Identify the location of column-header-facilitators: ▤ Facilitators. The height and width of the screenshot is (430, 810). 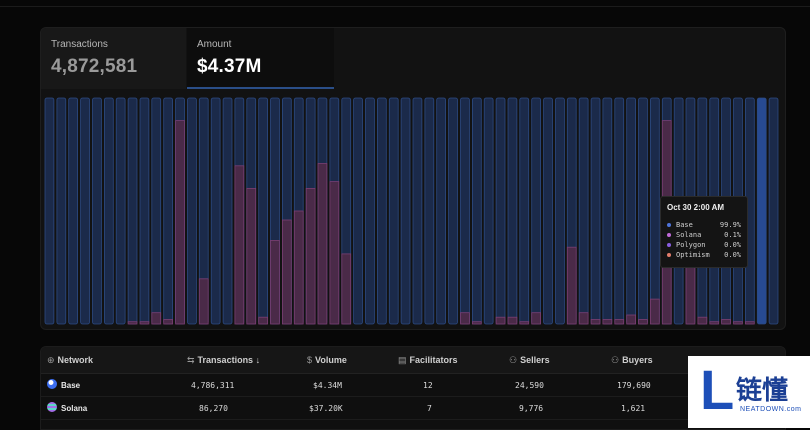
(428, 360).